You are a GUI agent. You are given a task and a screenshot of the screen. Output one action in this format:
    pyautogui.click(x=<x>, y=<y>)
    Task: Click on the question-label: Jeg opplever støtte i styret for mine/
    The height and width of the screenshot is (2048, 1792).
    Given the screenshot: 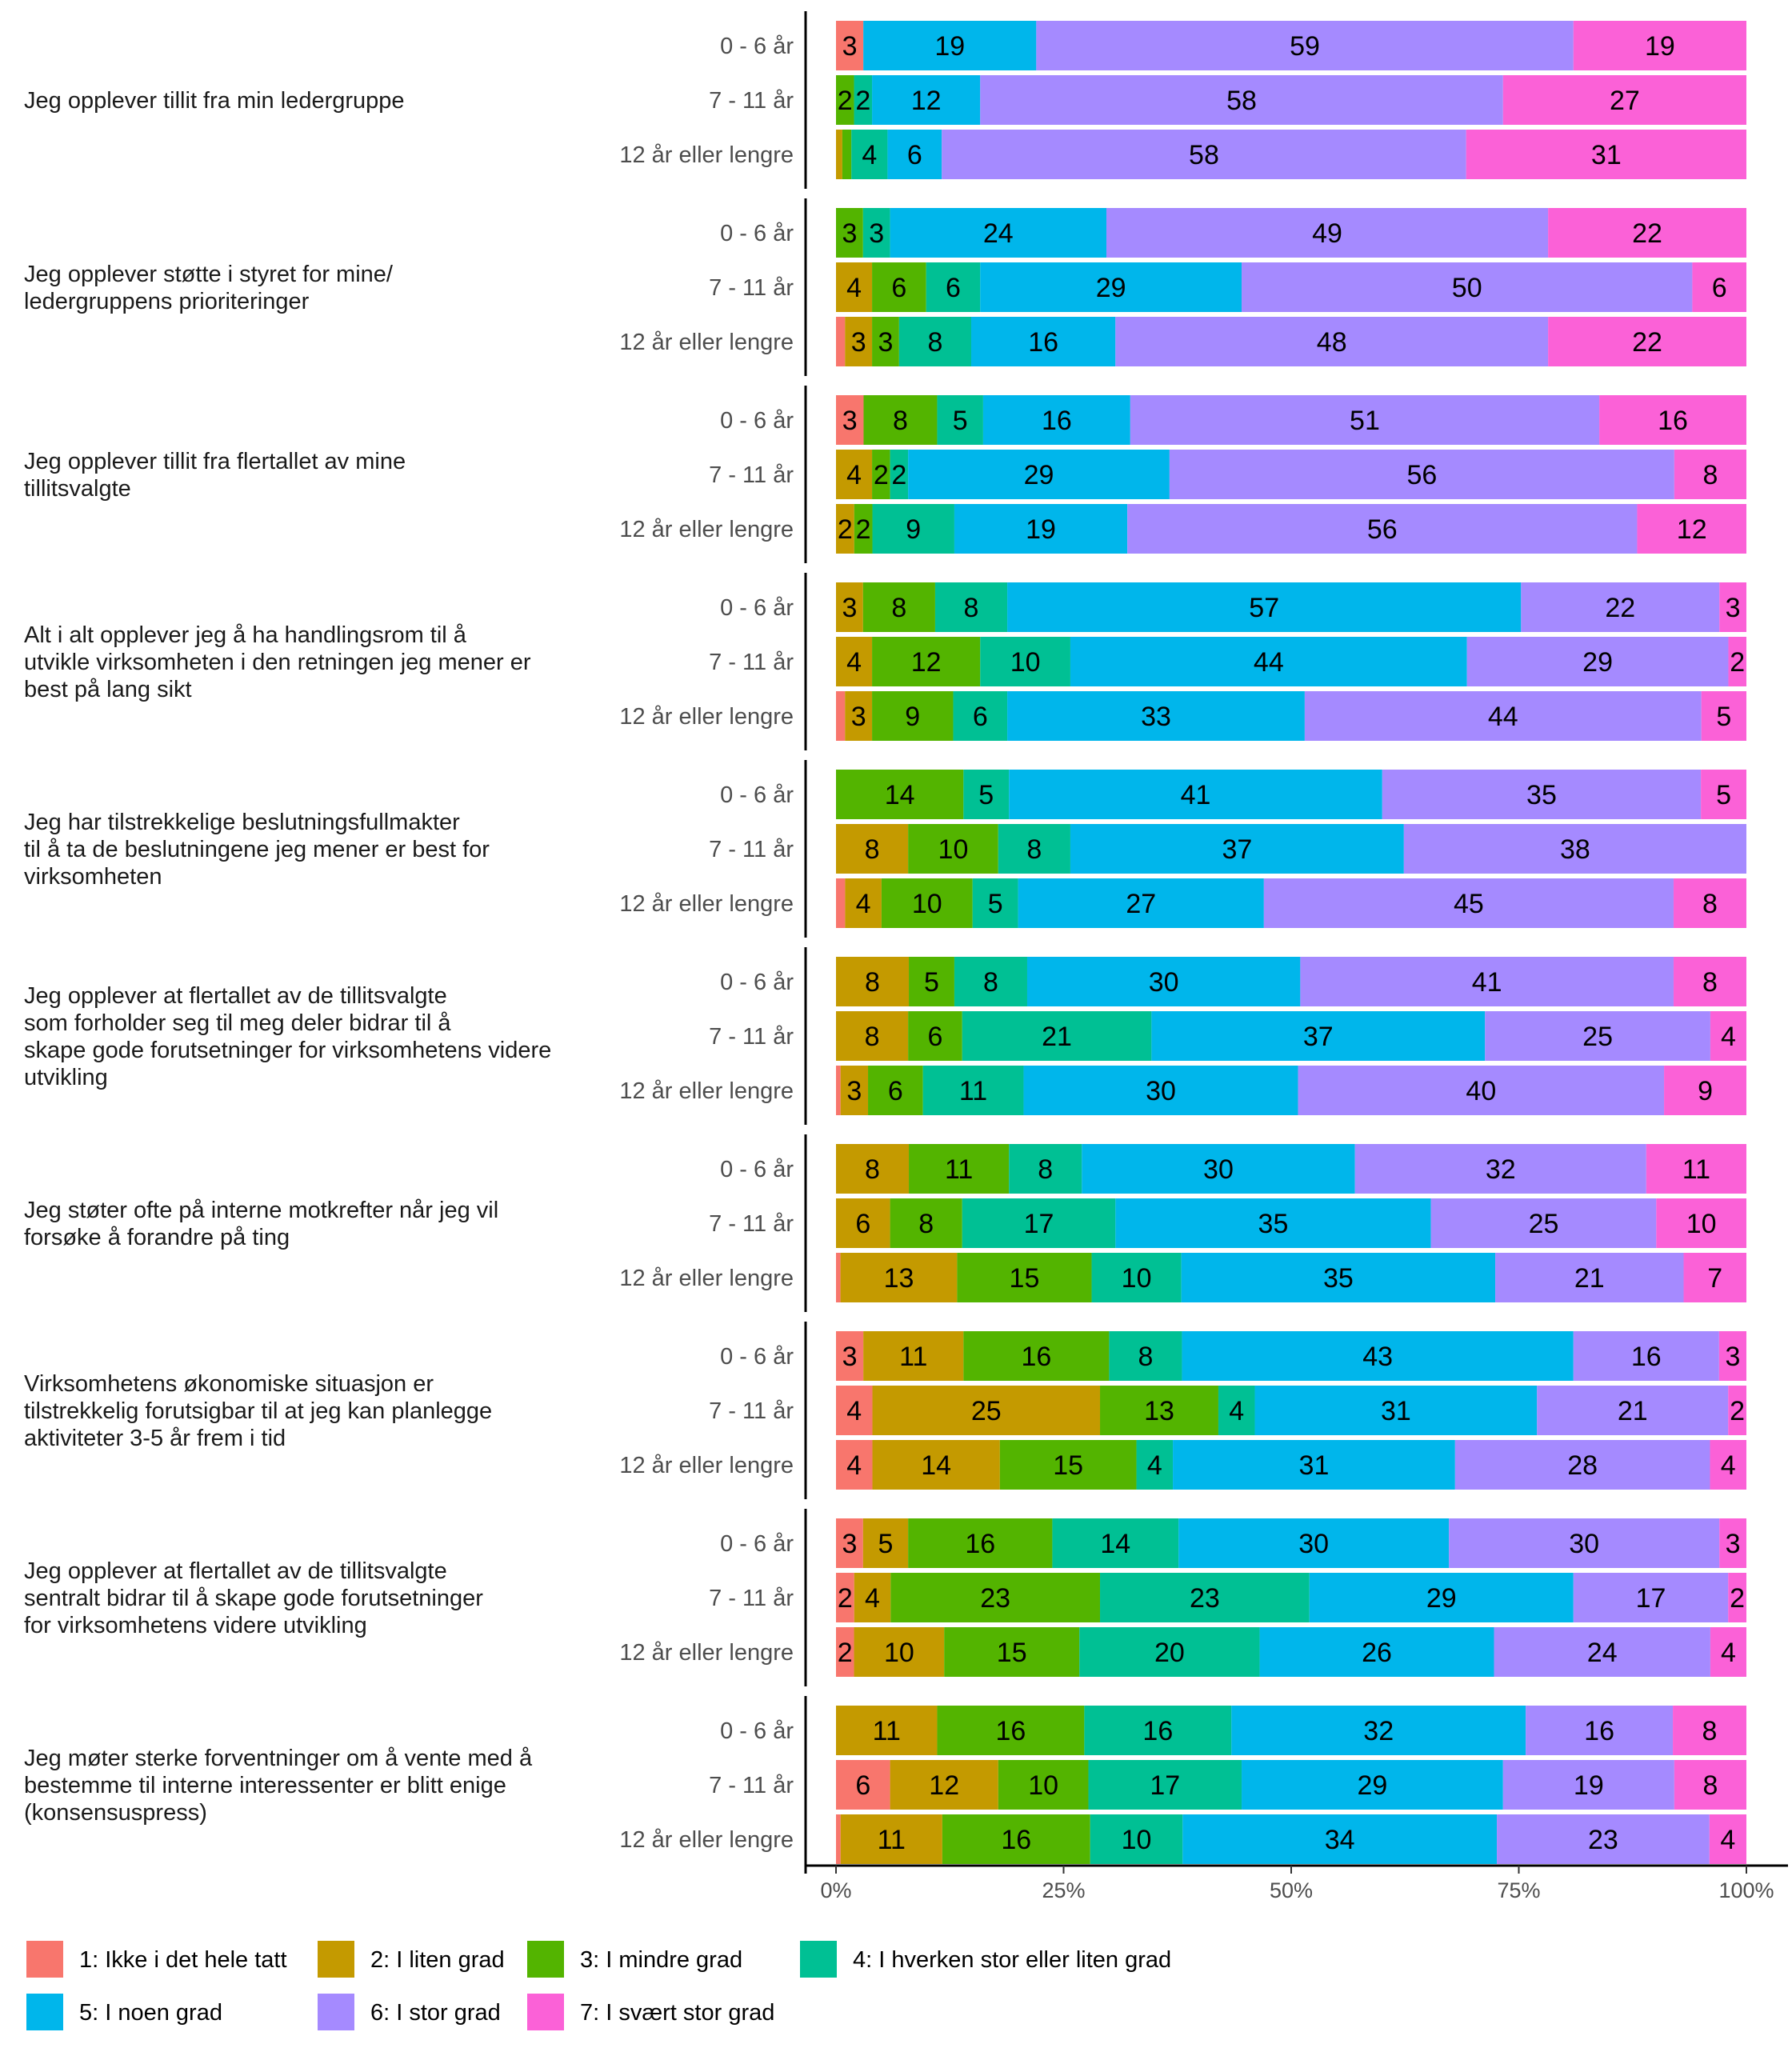 What is the action you would take?
    pyautogui.click(x=209, y=274)
    